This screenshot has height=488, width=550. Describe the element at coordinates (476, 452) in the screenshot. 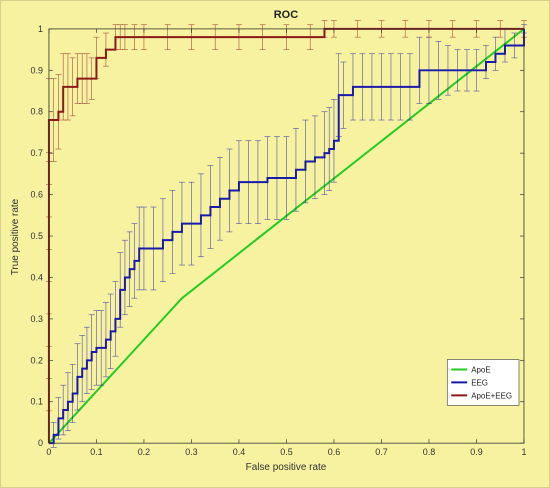

I see `x-tick-label: 0.9` at that location.